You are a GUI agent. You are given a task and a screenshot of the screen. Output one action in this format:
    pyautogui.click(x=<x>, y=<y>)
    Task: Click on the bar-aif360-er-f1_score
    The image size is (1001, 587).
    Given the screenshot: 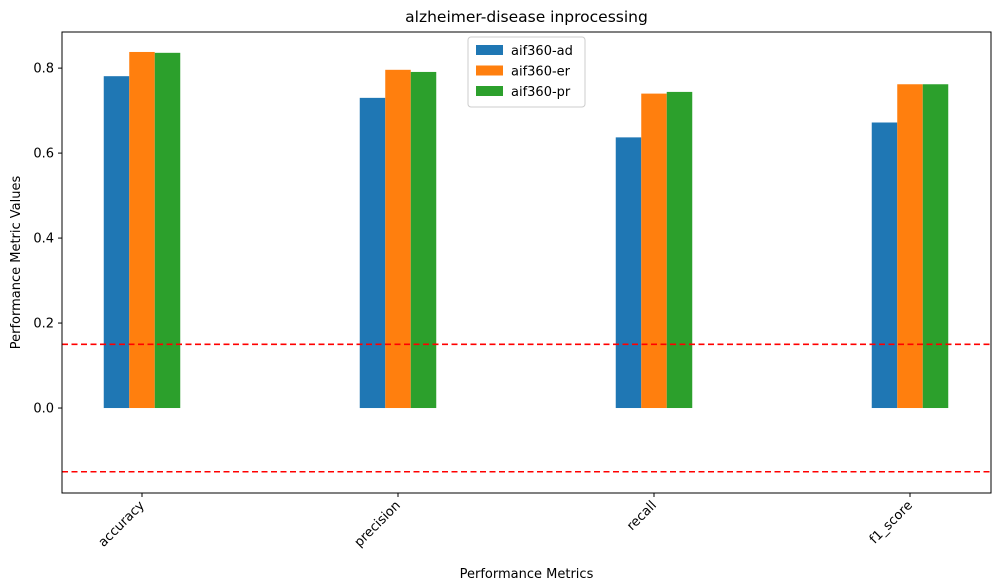 What is the action you would take?
    pyautogui.click(x=910, y=246)
    